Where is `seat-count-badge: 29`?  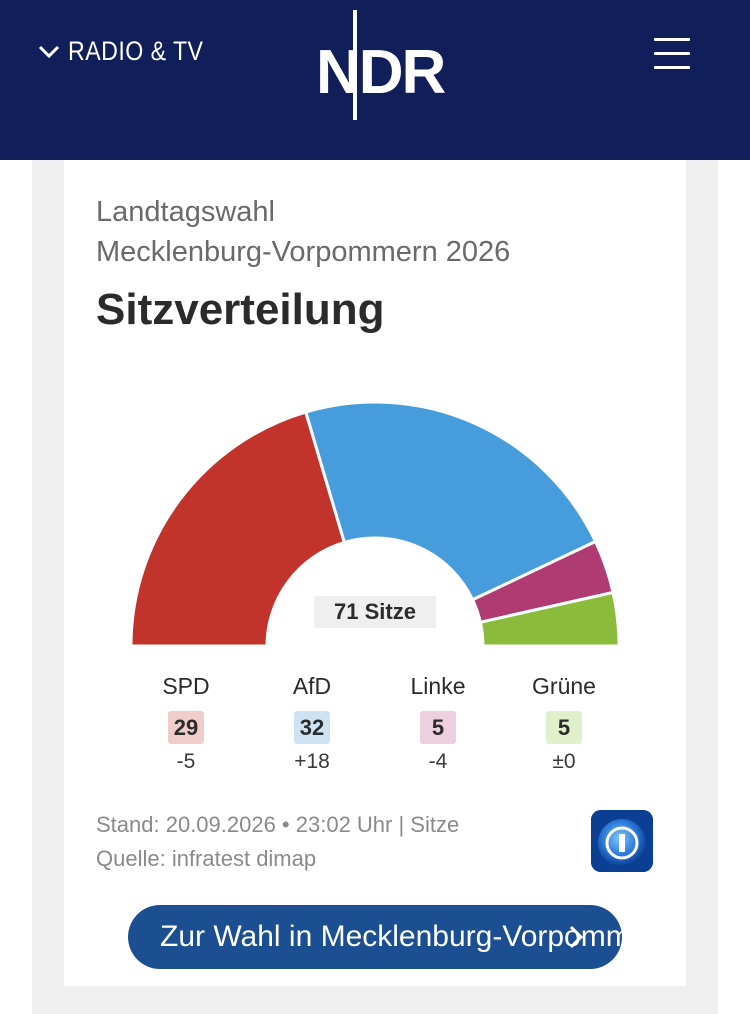 seat-count-badge: 29 is located at coordinates (186, 727).